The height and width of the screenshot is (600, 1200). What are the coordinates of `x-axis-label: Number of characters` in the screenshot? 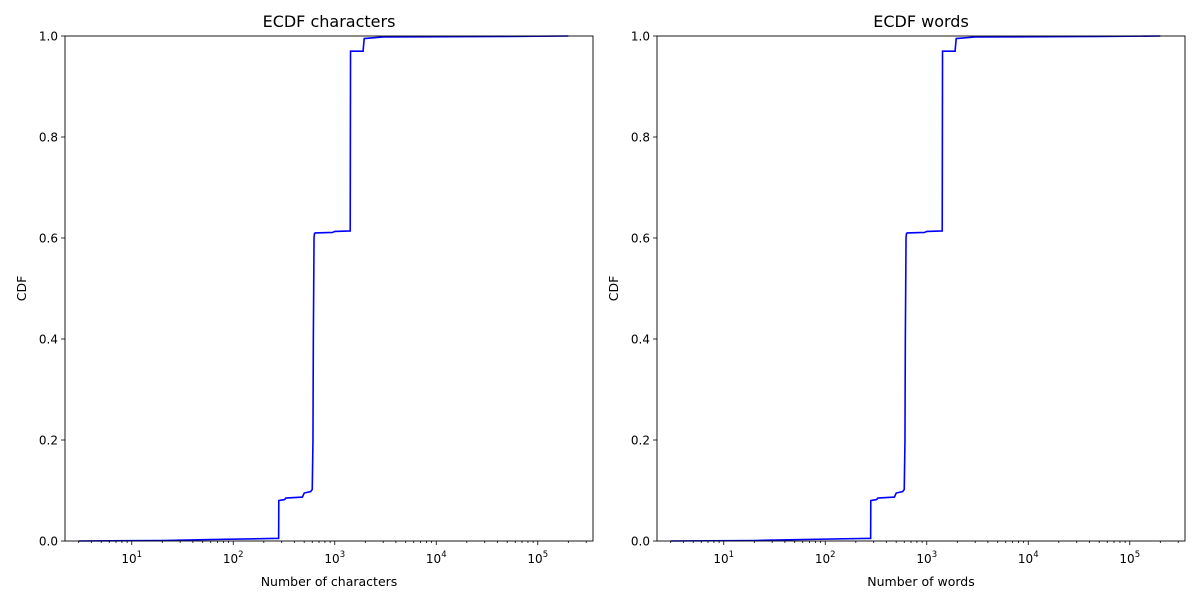 It's located at (329, 581).